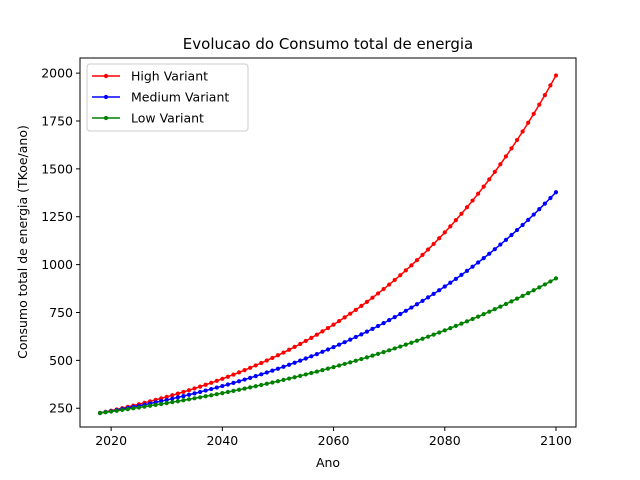 The image size is (640, 480). Describe the element at coordinates (334, 440) in the screenshot. I see `x-tick-label: 2060` at that location.